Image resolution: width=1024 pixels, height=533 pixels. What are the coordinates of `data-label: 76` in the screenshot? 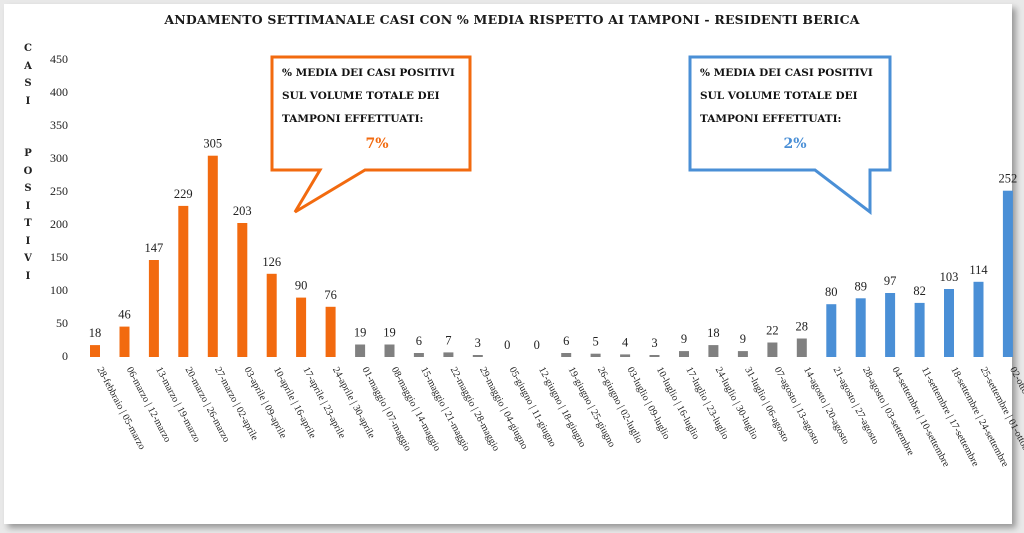 It's located at (330, 295).